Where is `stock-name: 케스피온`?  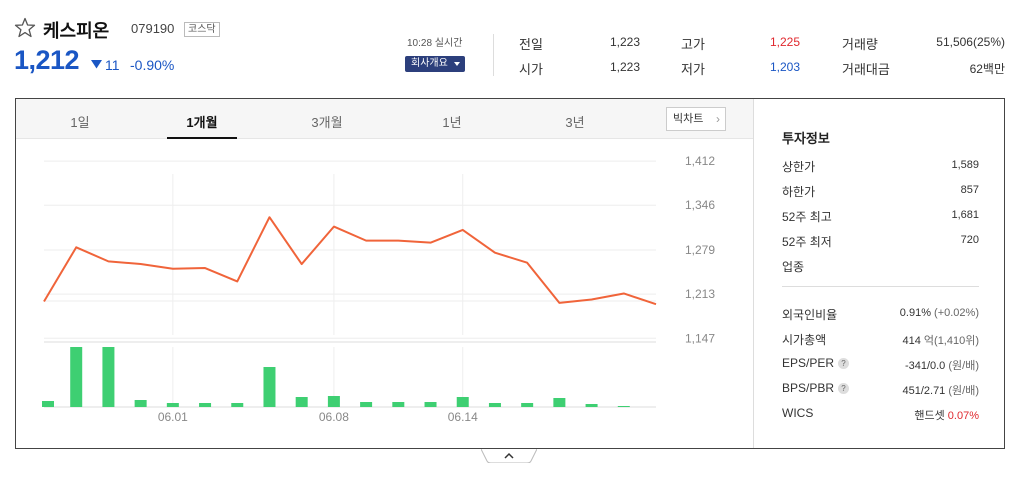
stock-name: 케스피온 is located at coordinates (76, 31).